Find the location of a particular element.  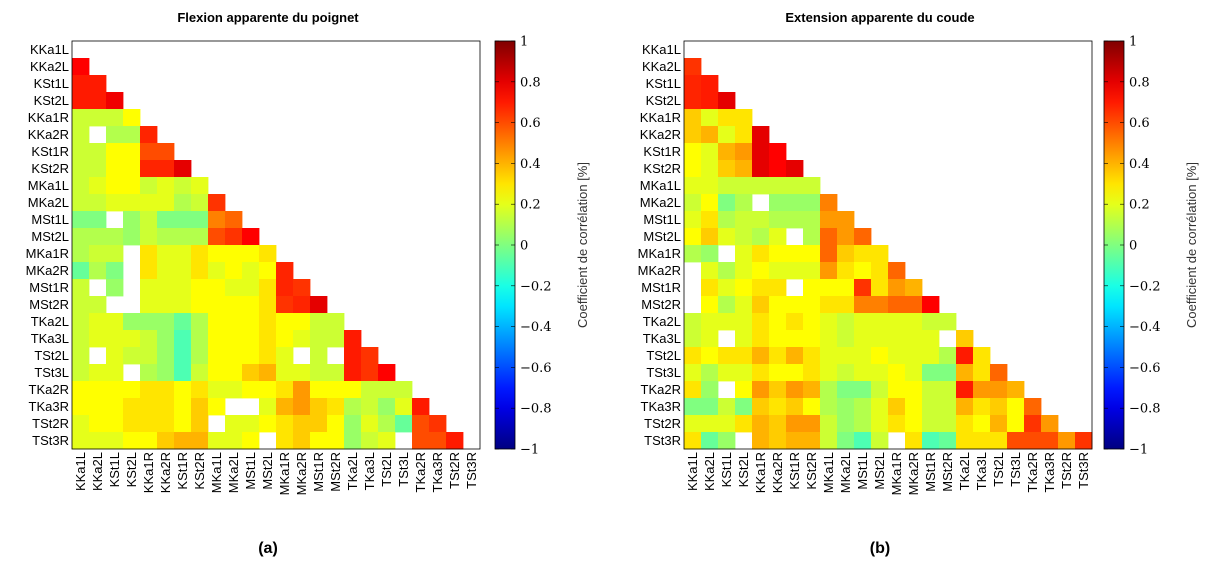

x-tick-label: TSt2L is located at coordinates (386, 469).